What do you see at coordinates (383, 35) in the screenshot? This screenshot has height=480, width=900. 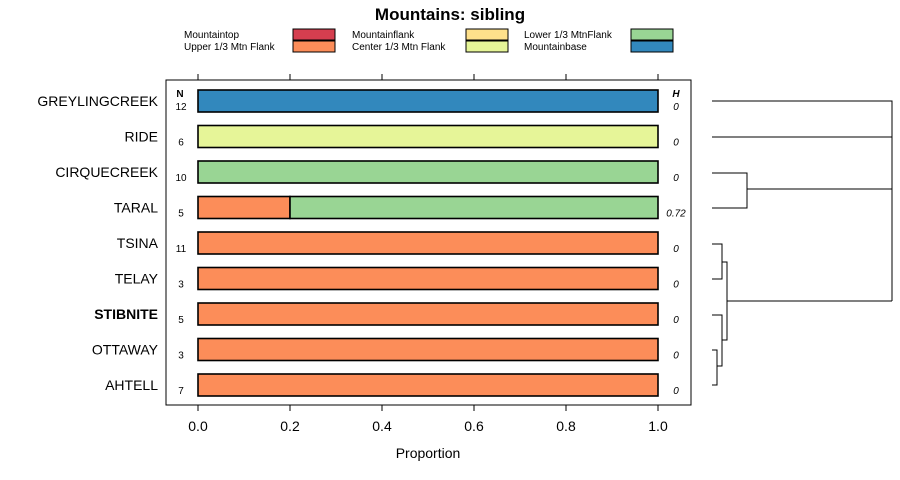 I see `legend-label-mountainflank: Mountainflank` at bounding box center [383, 35].